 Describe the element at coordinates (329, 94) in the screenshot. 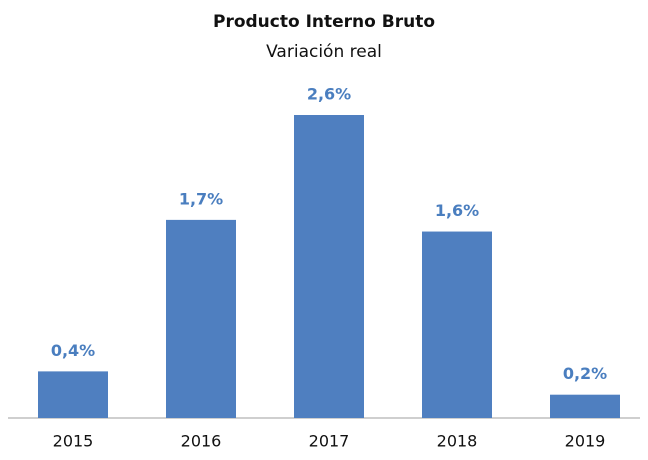

I see `value-label: 2,6%` at that location.